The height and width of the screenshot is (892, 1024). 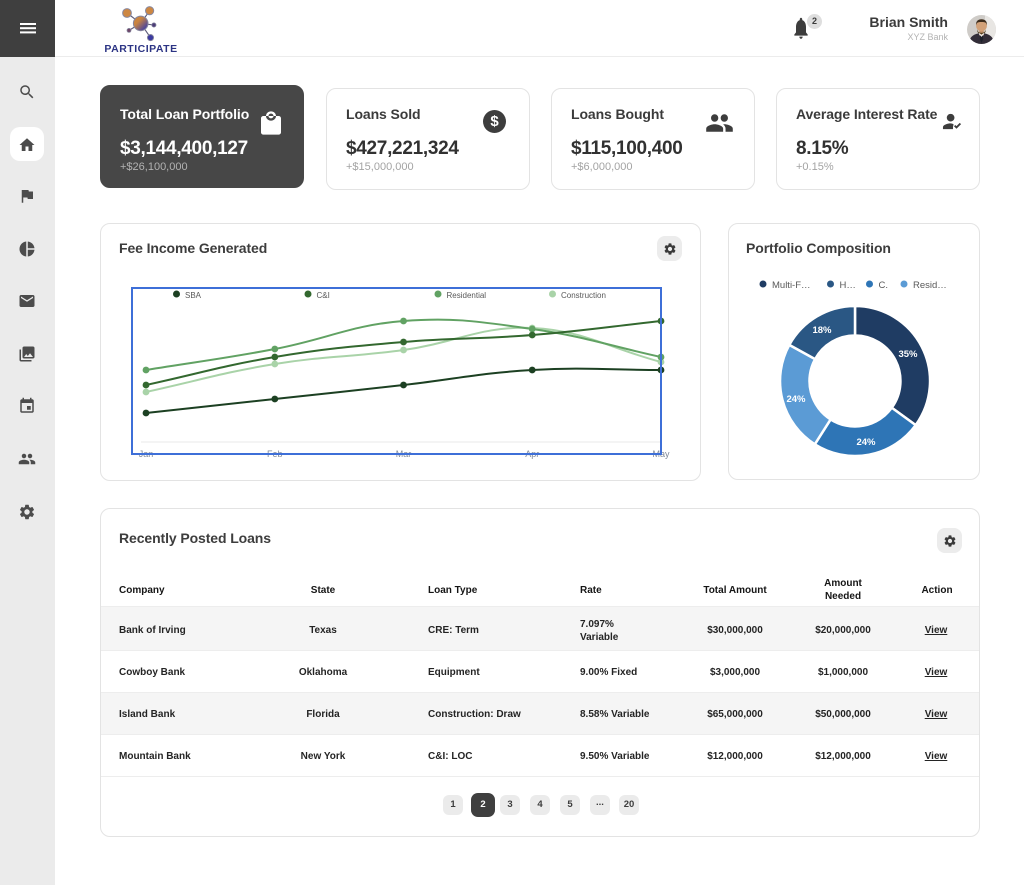 What do you see at coordinates (323, 295) in the screenshot?
I see `svg-text: C&I` at bounding box center [323, 295].